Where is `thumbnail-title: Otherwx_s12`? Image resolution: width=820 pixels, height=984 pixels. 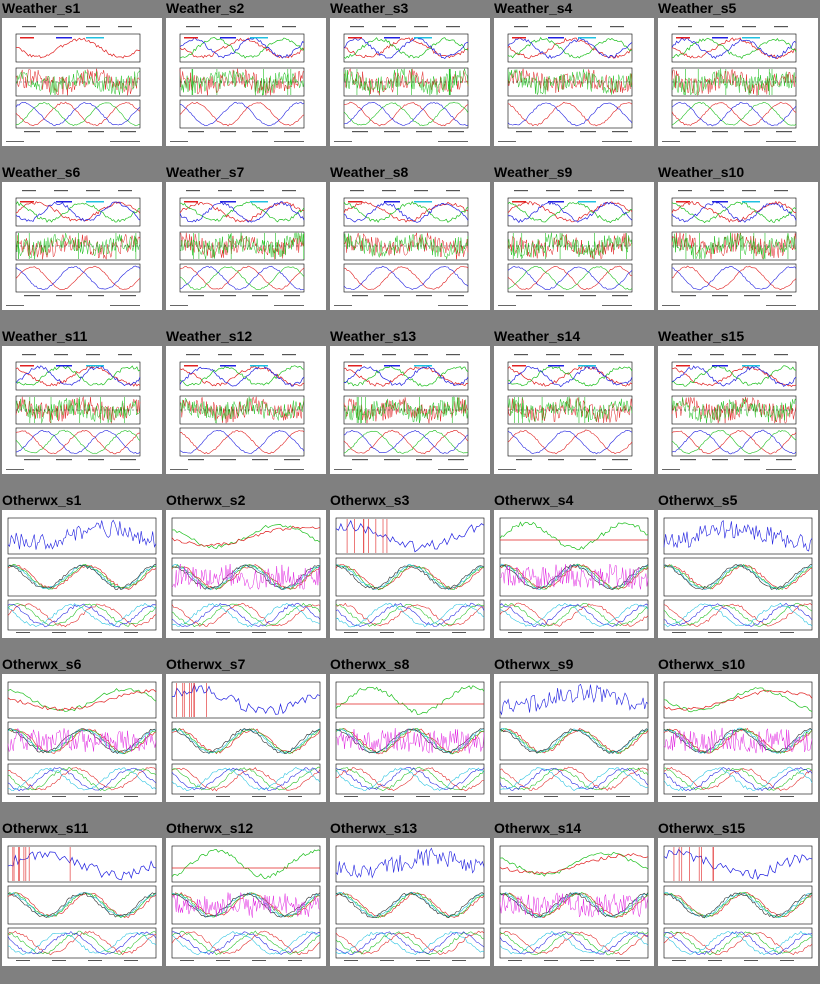 thumbnail-title: Otherwx_s12 is located at coordinates (210, 828).